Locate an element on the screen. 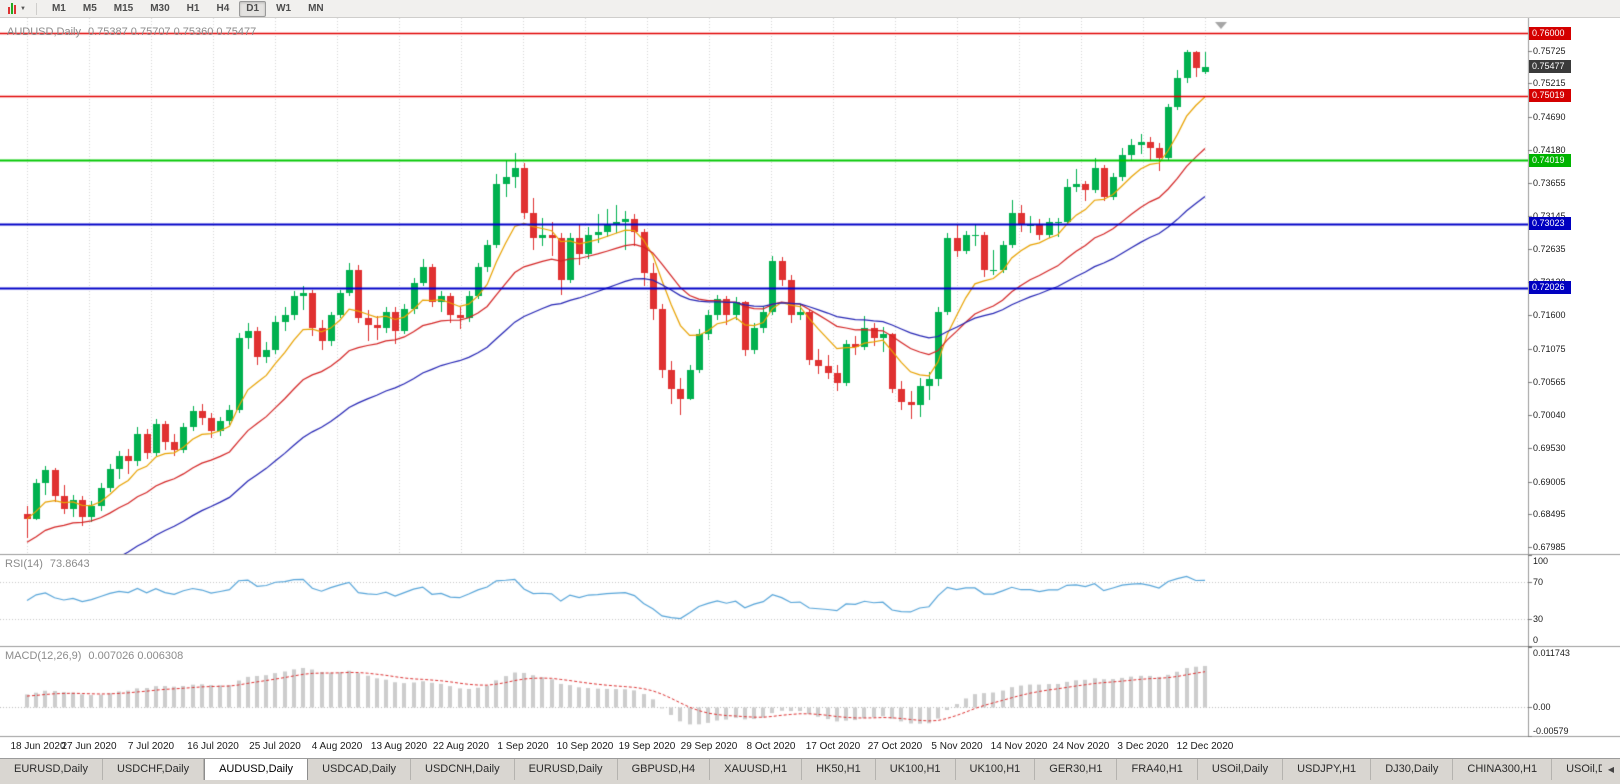  tab-scroll-icon: ◀ is located at coordinates (1611, 770).